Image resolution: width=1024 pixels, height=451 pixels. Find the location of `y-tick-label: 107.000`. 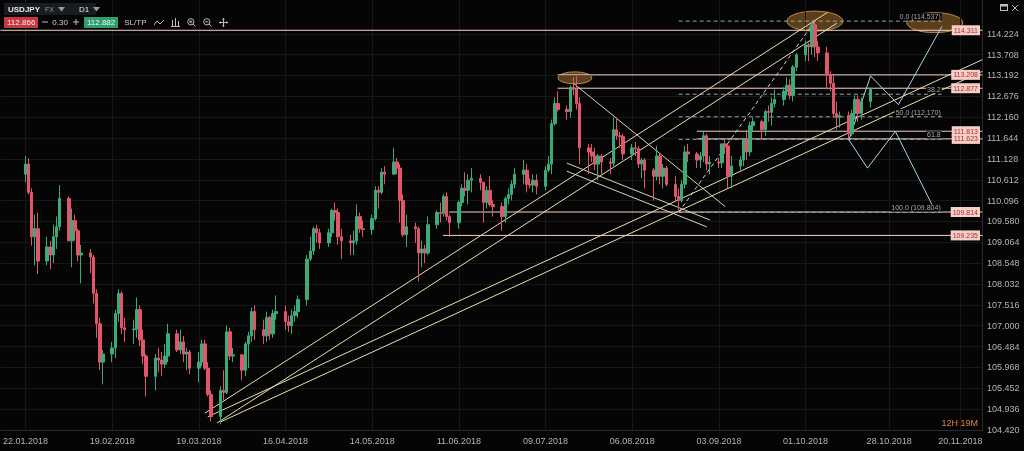

y-tick-label: 107.000 is located at coordinates (1003, 325).